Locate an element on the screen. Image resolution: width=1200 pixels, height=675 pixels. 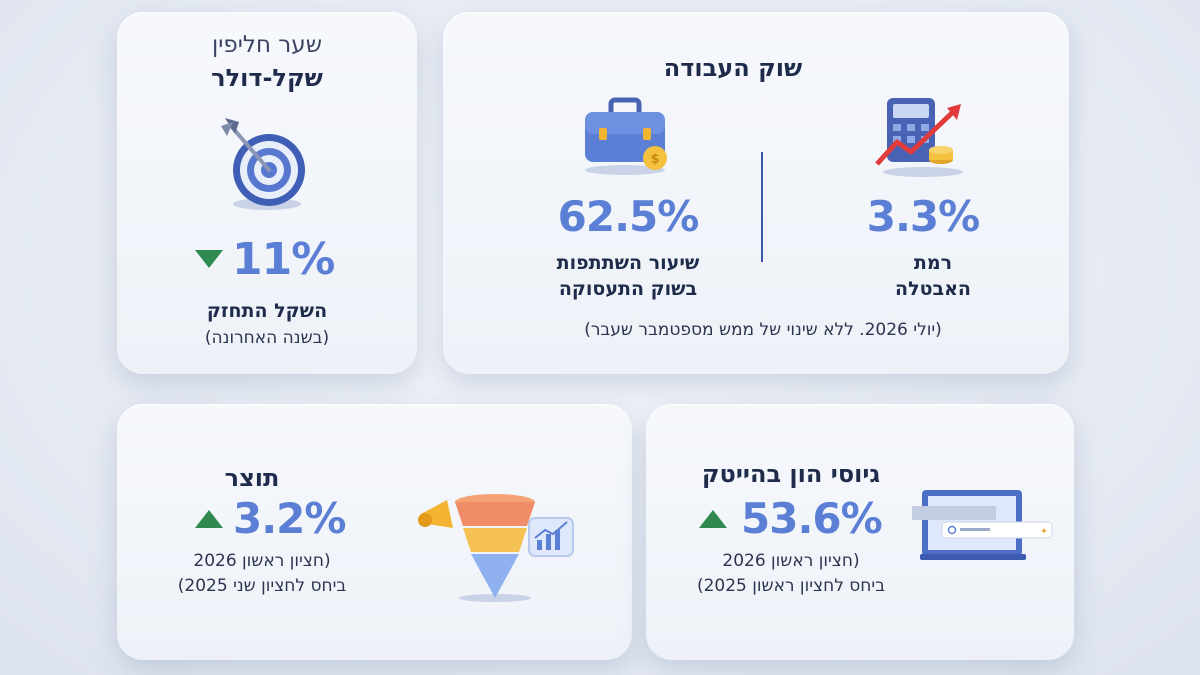
exchange-value: 11% is located at coordinates (283, 259).